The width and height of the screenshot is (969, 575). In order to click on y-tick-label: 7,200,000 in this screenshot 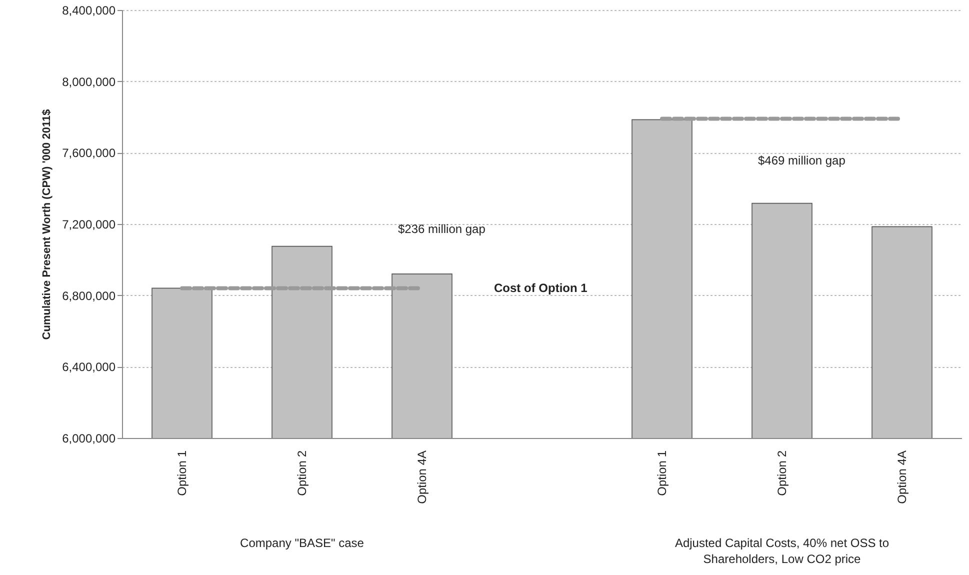, I will do `click(89, 225)`.